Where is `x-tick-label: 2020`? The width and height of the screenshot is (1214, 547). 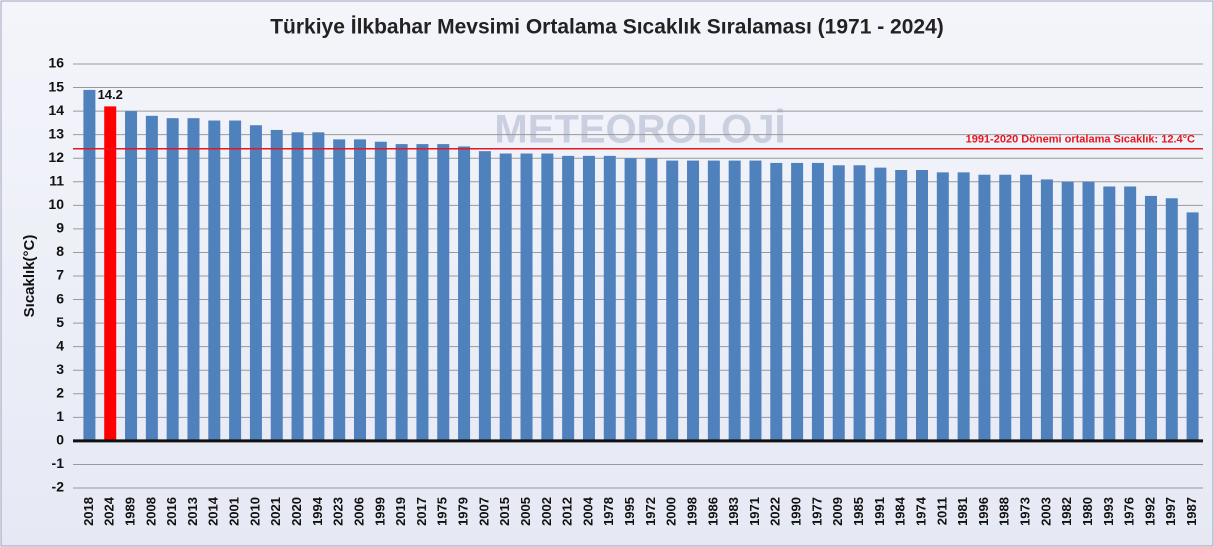 x-tick-label: 2020 is located at coordinates (296, 511).